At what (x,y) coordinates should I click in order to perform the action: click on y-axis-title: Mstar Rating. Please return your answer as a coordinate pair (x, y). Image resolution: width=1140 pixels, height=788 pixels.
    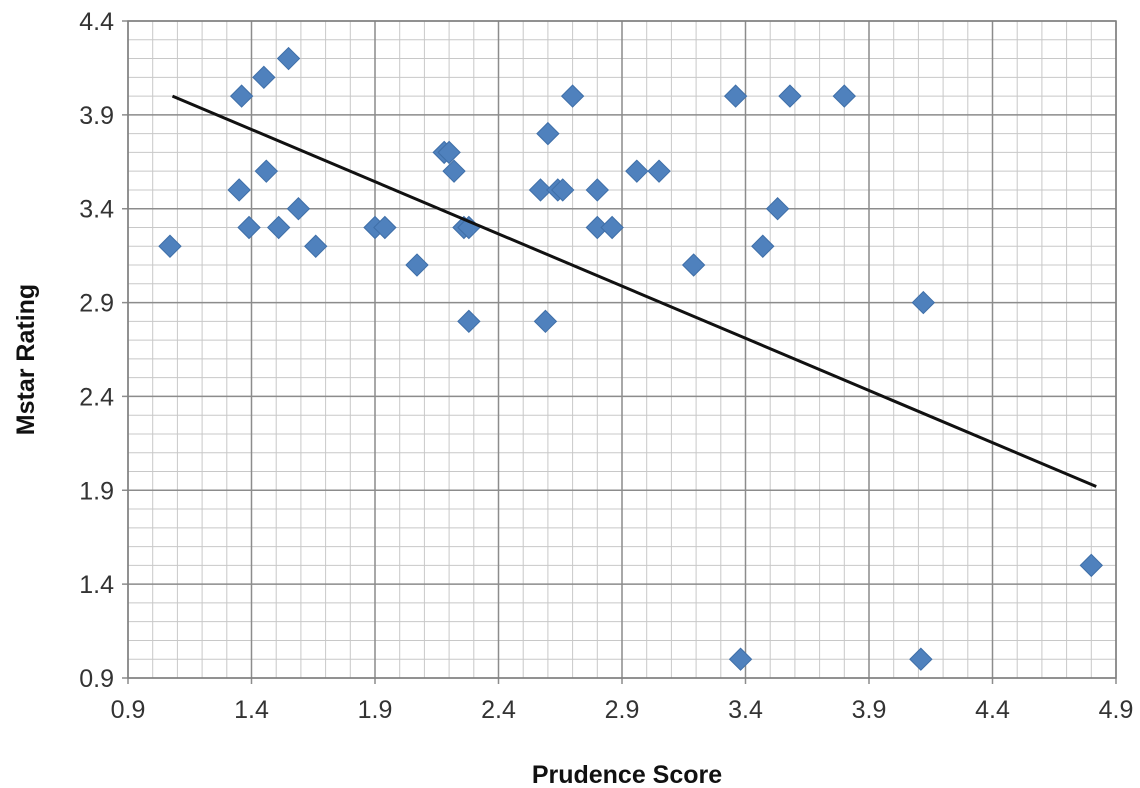
    Looking at the image, I should click on (26, 359).